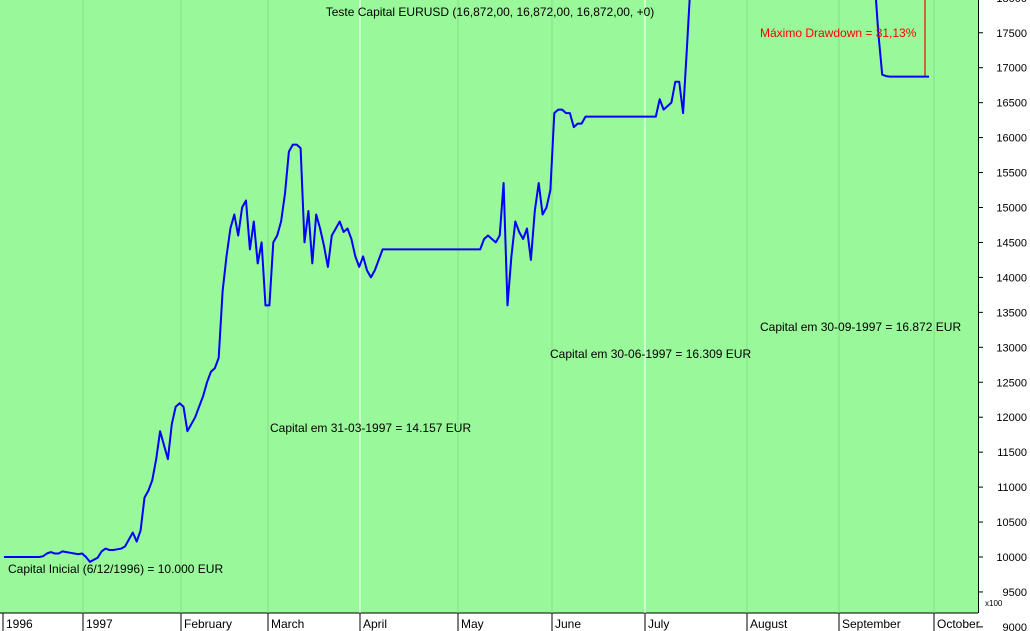  What do you see at coordinates (1015, 593) in the screenshot?
I see `y-tick-label: 9500` at bounding box center [1015, 593].